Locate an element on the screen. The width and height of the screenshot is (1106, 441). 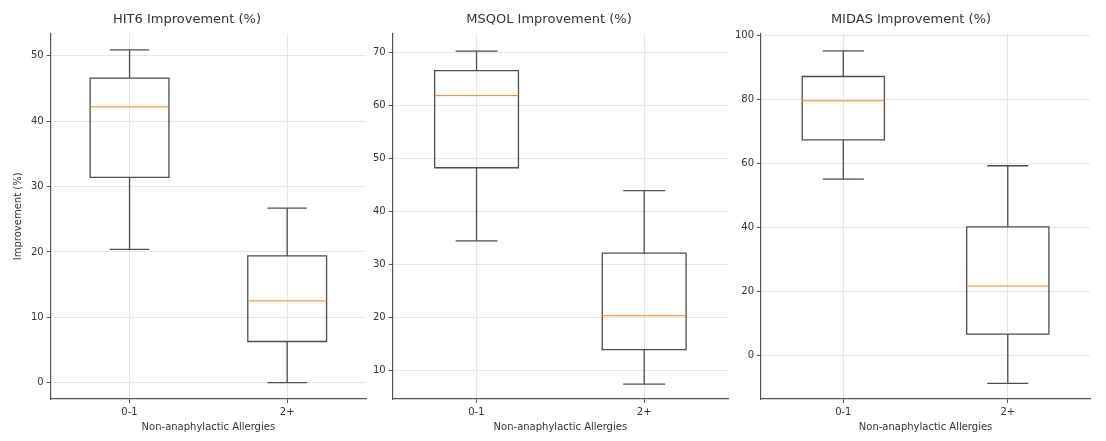
y-tick-label: 100 is located at coordinates (744, 34).